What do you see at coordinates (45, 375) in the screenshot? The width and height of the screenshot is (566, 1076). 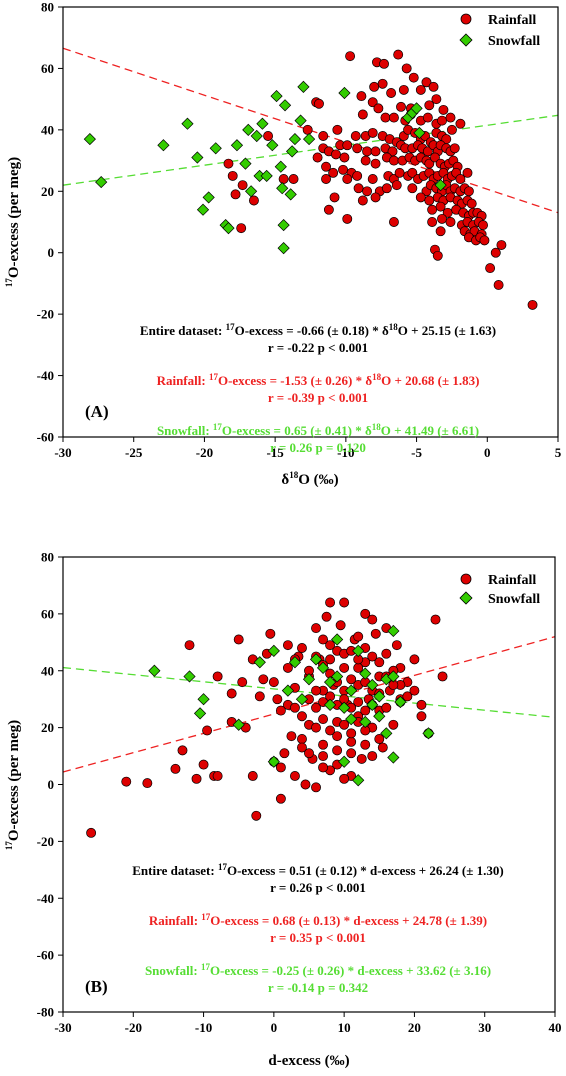 I see `y-tick-label: -40` at bounding box center [45, 375].